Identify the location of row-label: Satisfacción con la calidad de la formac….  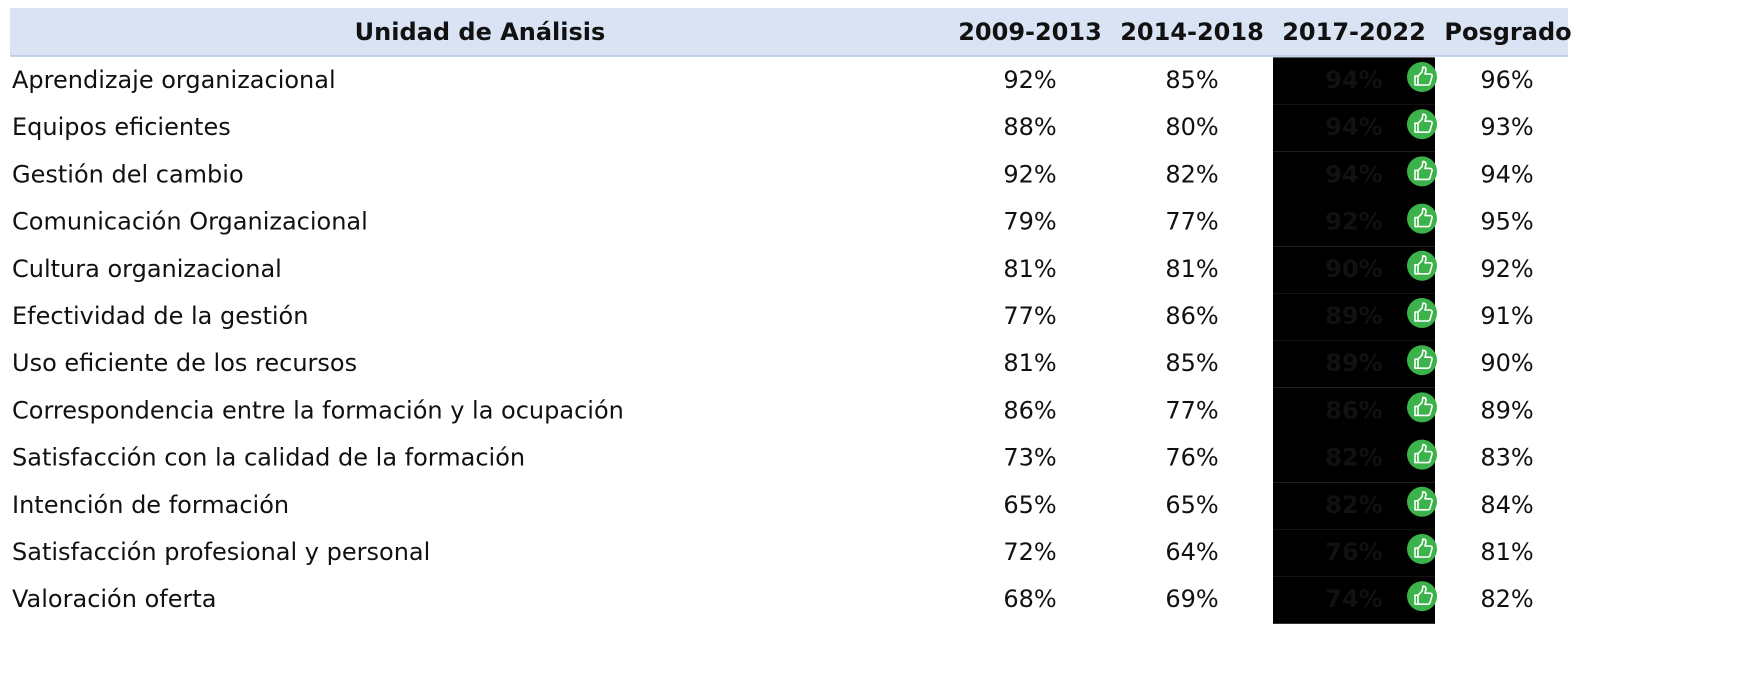
(268, 458).